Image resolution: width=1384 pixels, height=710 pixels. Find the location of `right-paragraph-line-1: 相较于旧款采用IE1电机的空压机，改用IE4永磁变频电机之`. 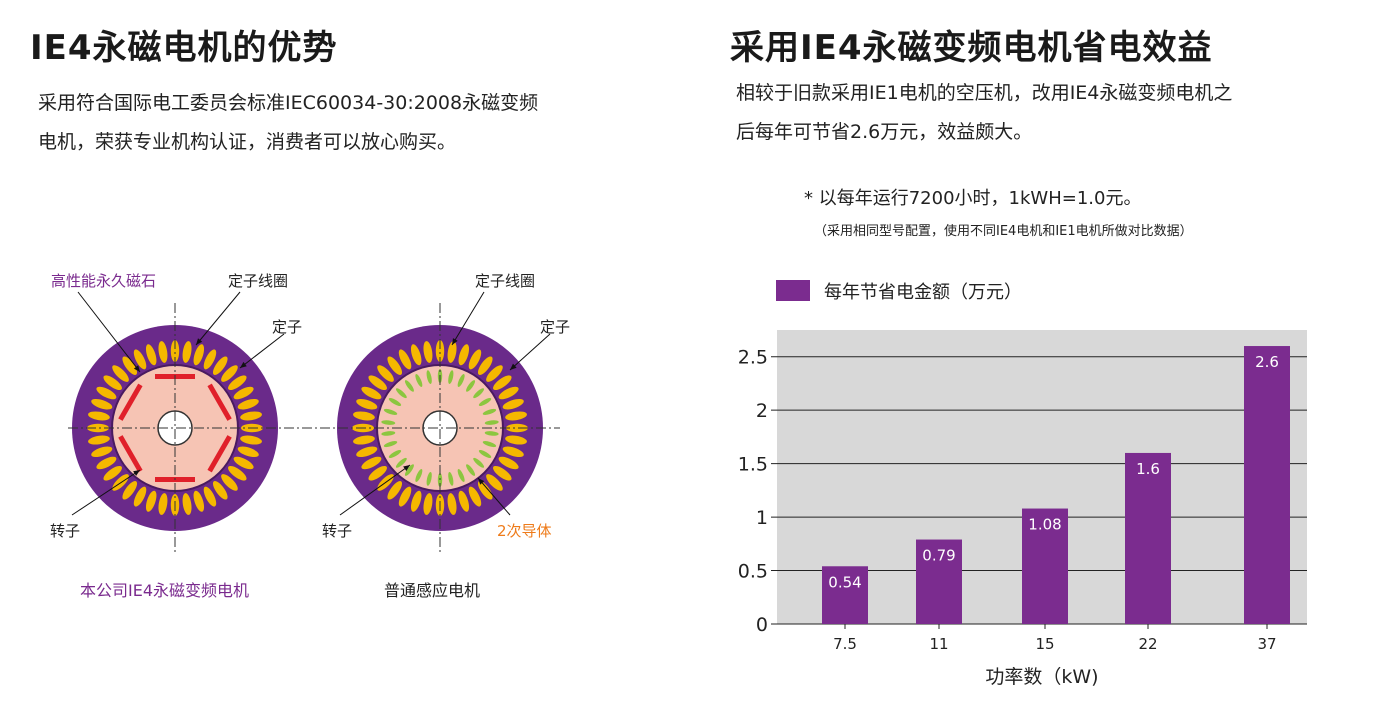

right-paragraph-line-1: 相较于旧款采用IE1电机的空压机，改用IE4永磁变频电机之 is located at coordinates (984, 93).